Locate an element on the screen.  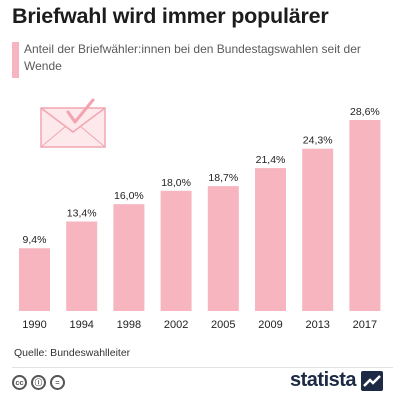
value-label-1994: 13,4% is located at coordinates (82, 214).